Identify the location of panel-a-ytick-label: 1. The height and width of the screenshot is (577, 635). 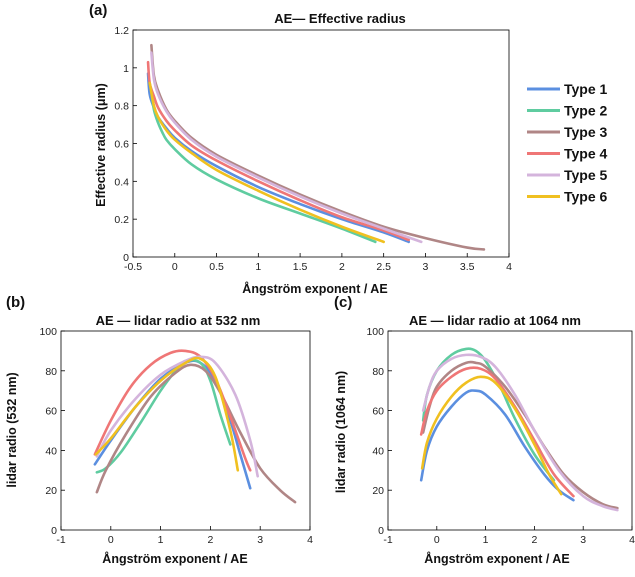
(126, 69).